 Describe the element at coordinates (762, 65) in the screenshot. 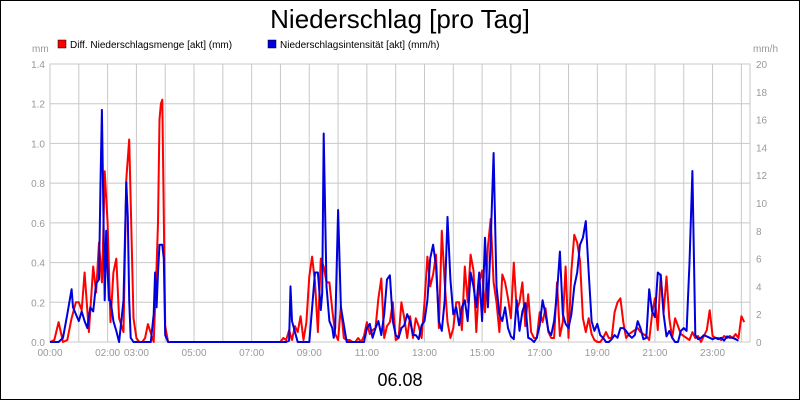

I see `y-right-tick-label: 20` at that location.